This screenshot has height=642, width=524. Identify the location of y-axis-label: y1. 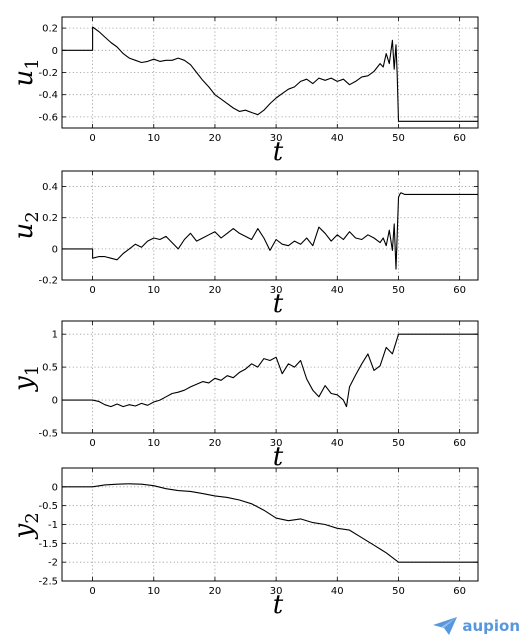
(26, 378).